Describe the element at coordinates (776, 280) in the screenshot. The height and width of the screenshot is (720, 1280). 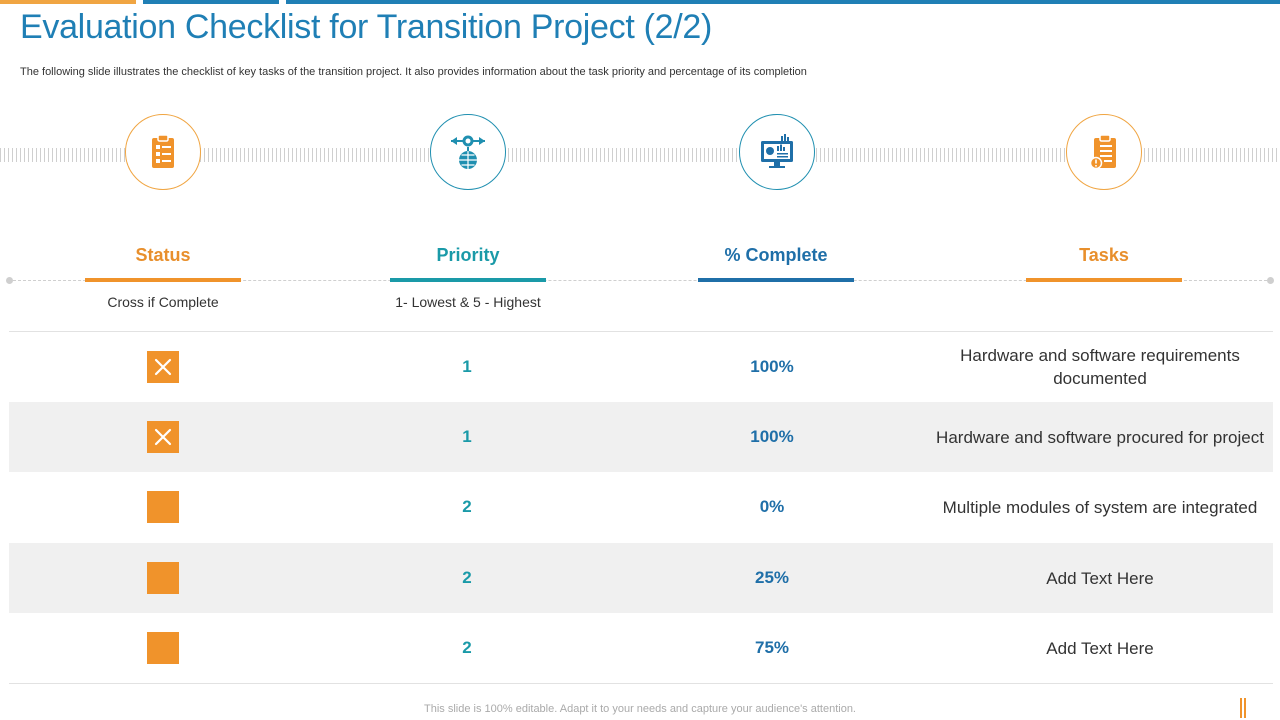
I see `complete-underline` at that location.